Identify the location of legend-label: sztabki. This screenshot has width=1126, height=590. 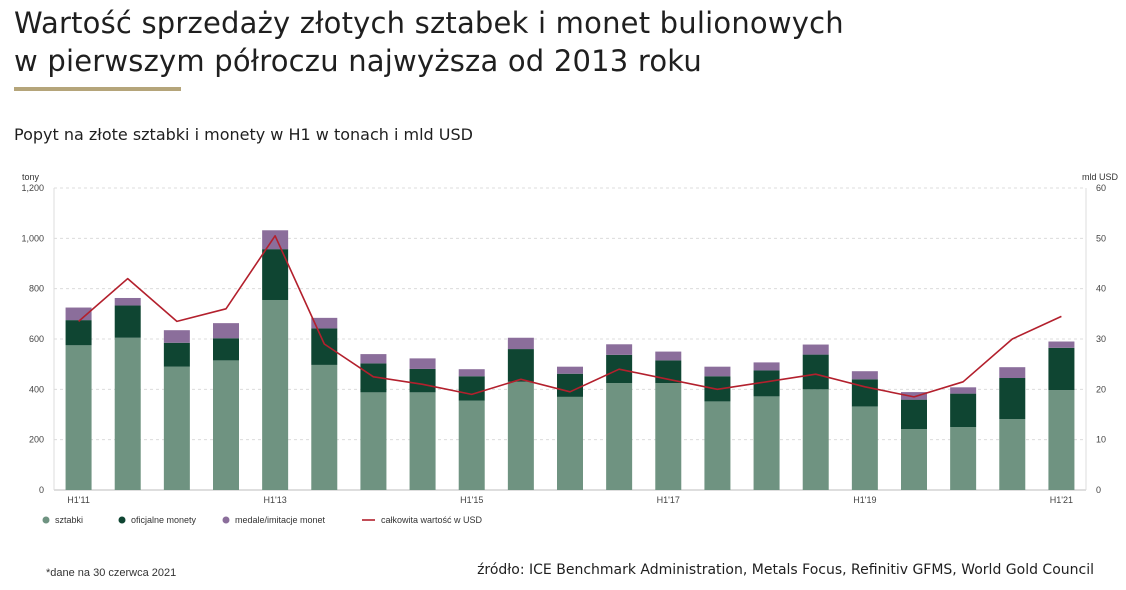
(69, 520).